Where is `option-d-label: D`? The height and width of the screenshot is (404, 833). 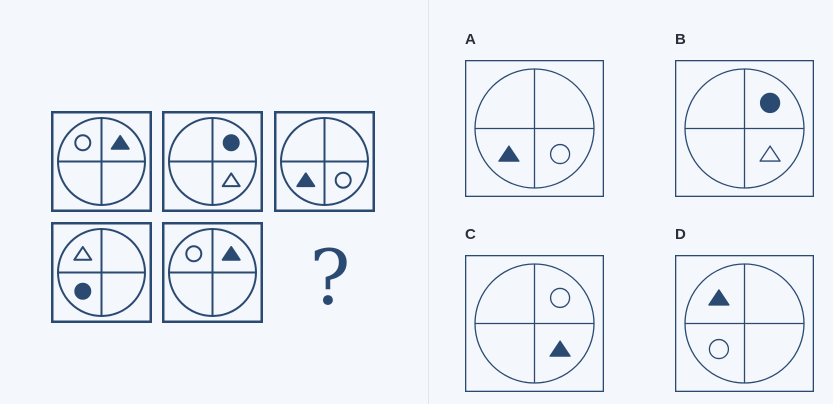 option-d-label: D is located at coordinates (680, 234).